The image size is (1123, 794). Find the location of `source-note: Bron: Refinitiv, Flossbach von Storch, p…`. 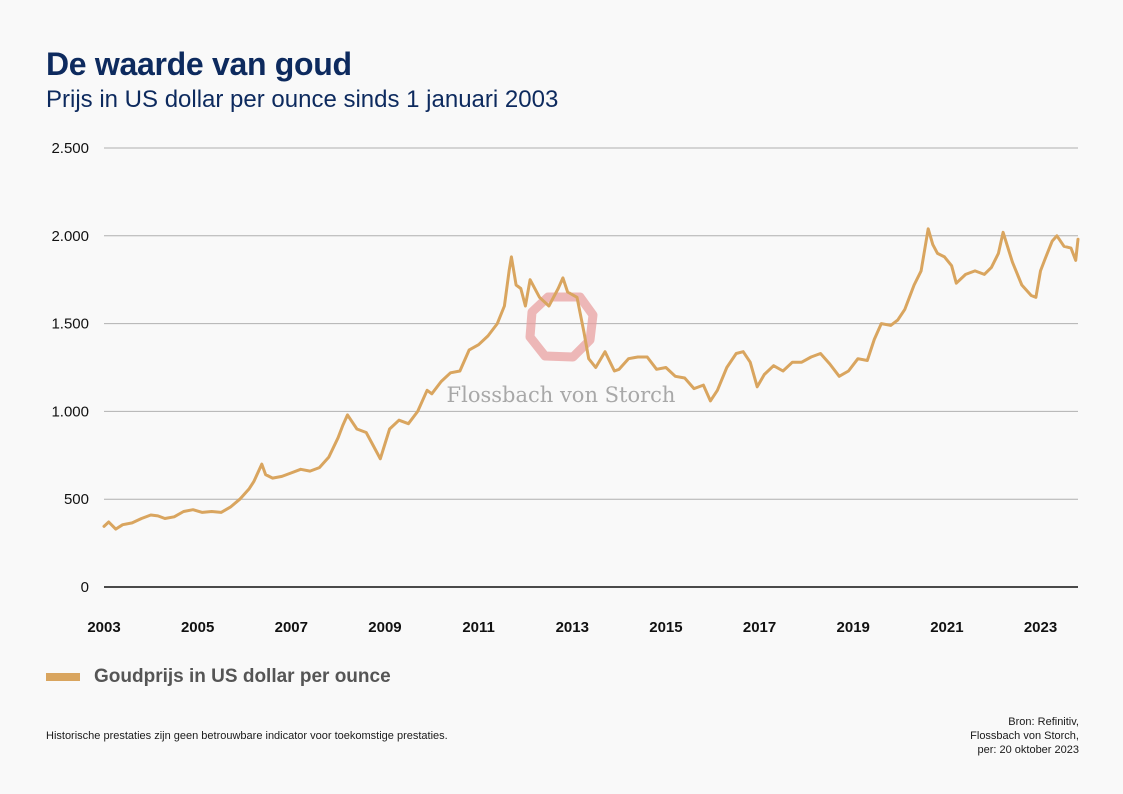

source-note: Bron: Refinitiv, Flossbach von Storch, p… is located at coordinates (1024, 736).